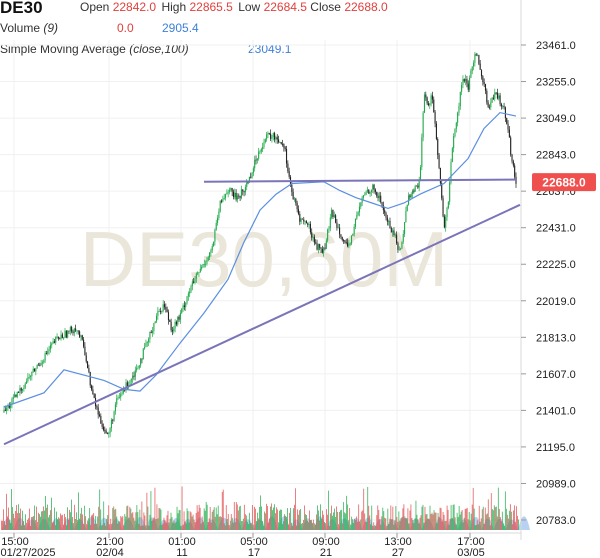  I want to click on x-tick-time: 01:00, so click(182, 542).